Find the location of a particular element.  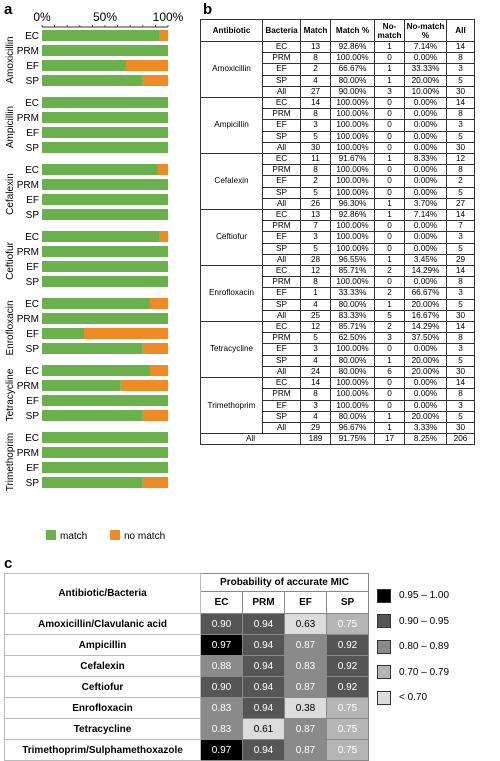

table-cell: 91.67% is located at coordinates (352, 159).